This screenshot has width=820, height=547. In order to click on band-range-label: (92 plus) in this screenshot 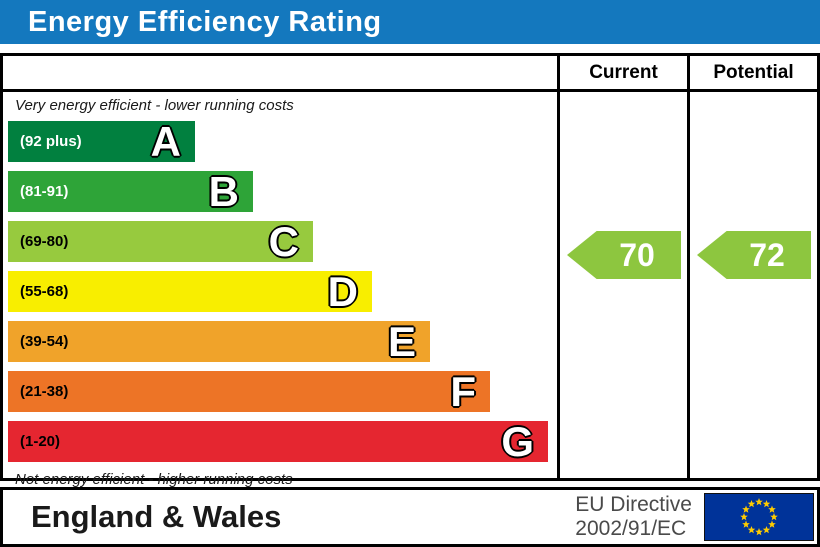, I will do `click(51, 141)`.